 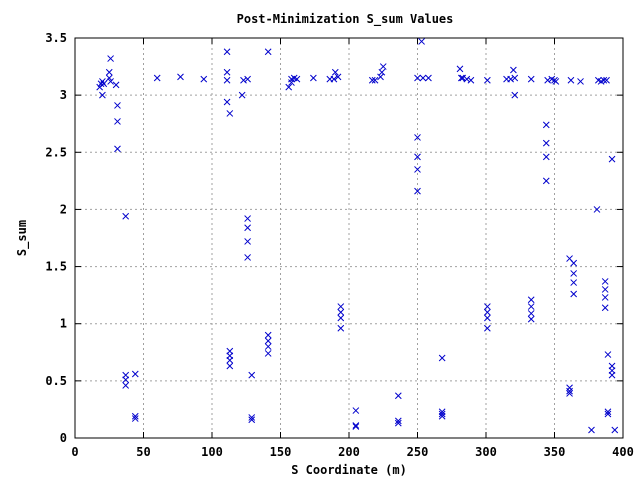 What do you see at coordinates (56, 152) in the screenshot?
I see `y-tick-label: 2.5` at bounding box center [56, 152].